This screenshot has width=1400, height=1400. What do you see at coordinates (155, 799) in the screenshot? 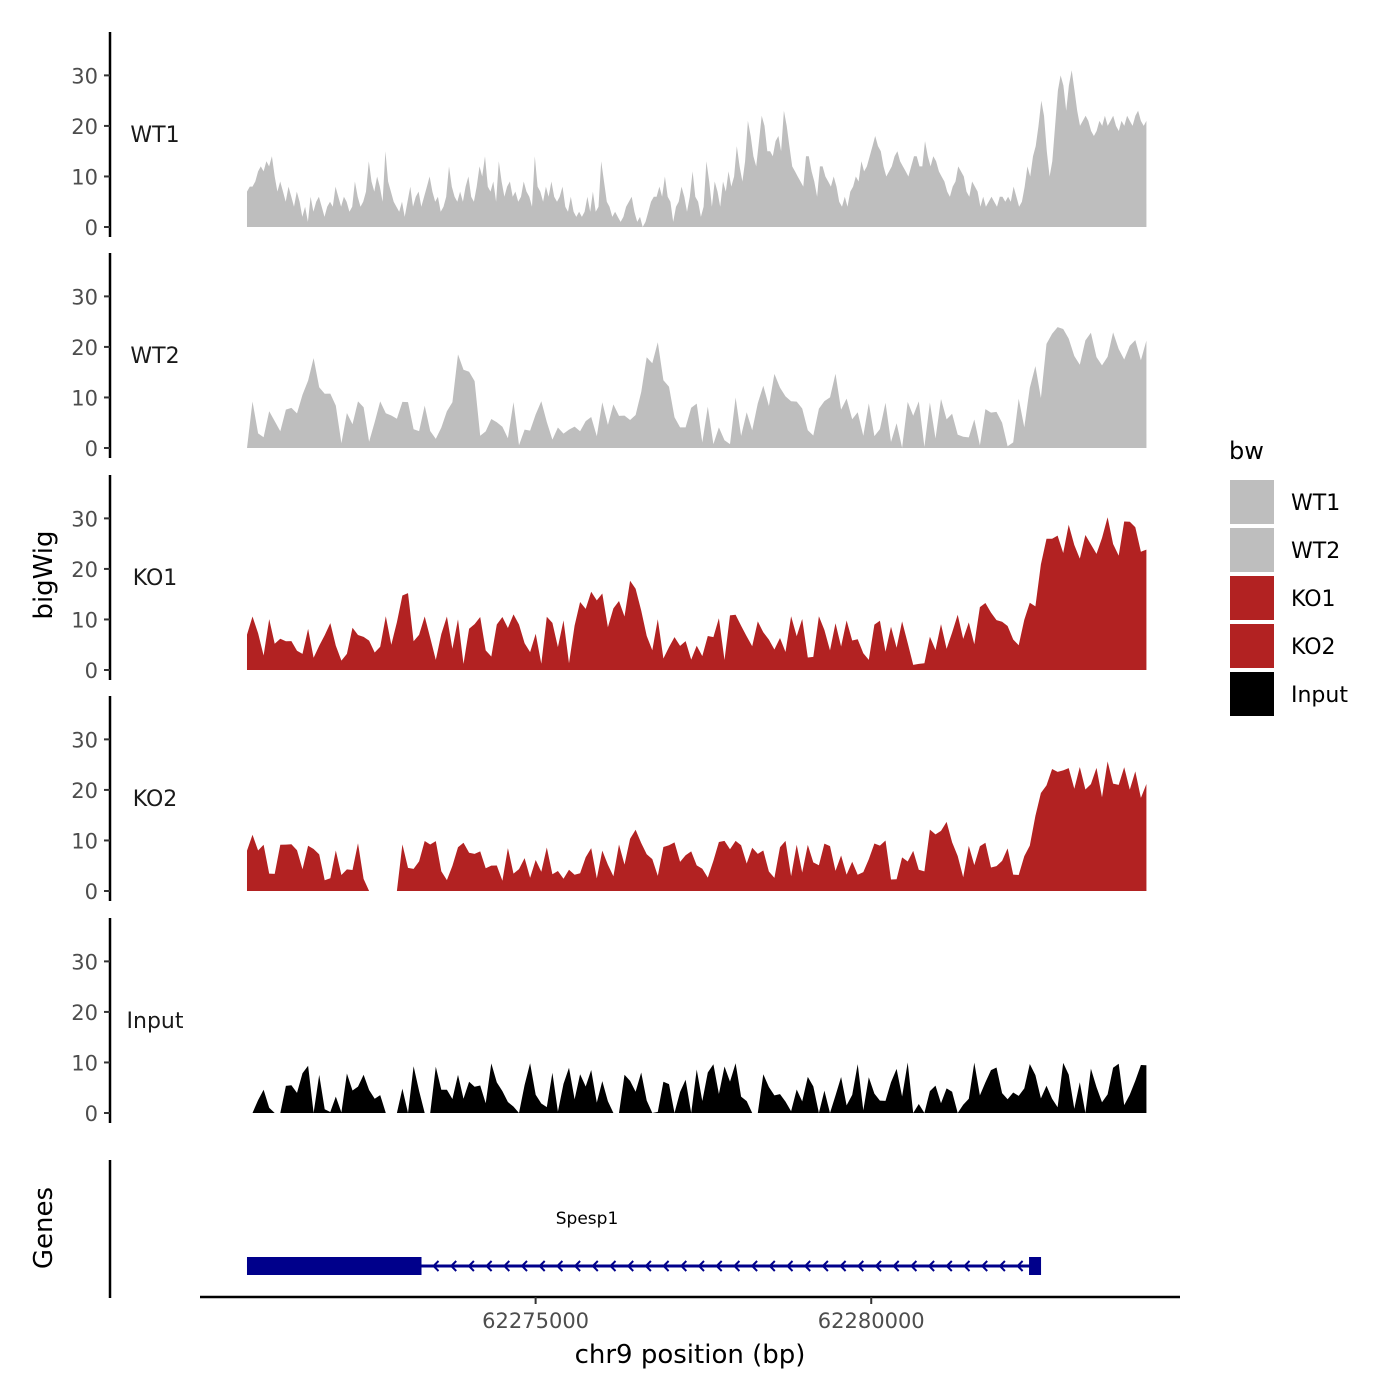
I see `track-label: KO2` at bounding box center [155, 799].